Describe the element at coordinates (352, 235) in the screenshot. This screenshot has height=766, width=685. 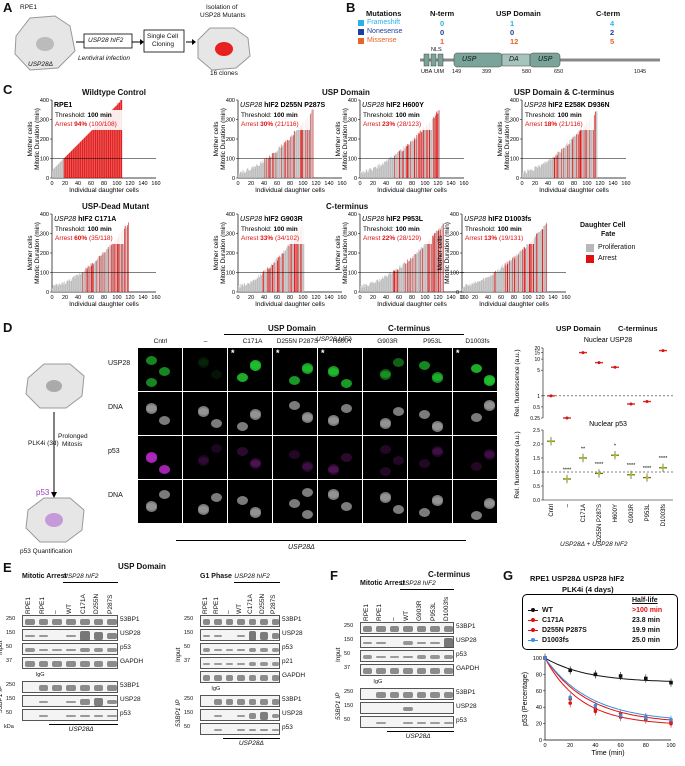
I see `c-ytick-label: 300` at that location.